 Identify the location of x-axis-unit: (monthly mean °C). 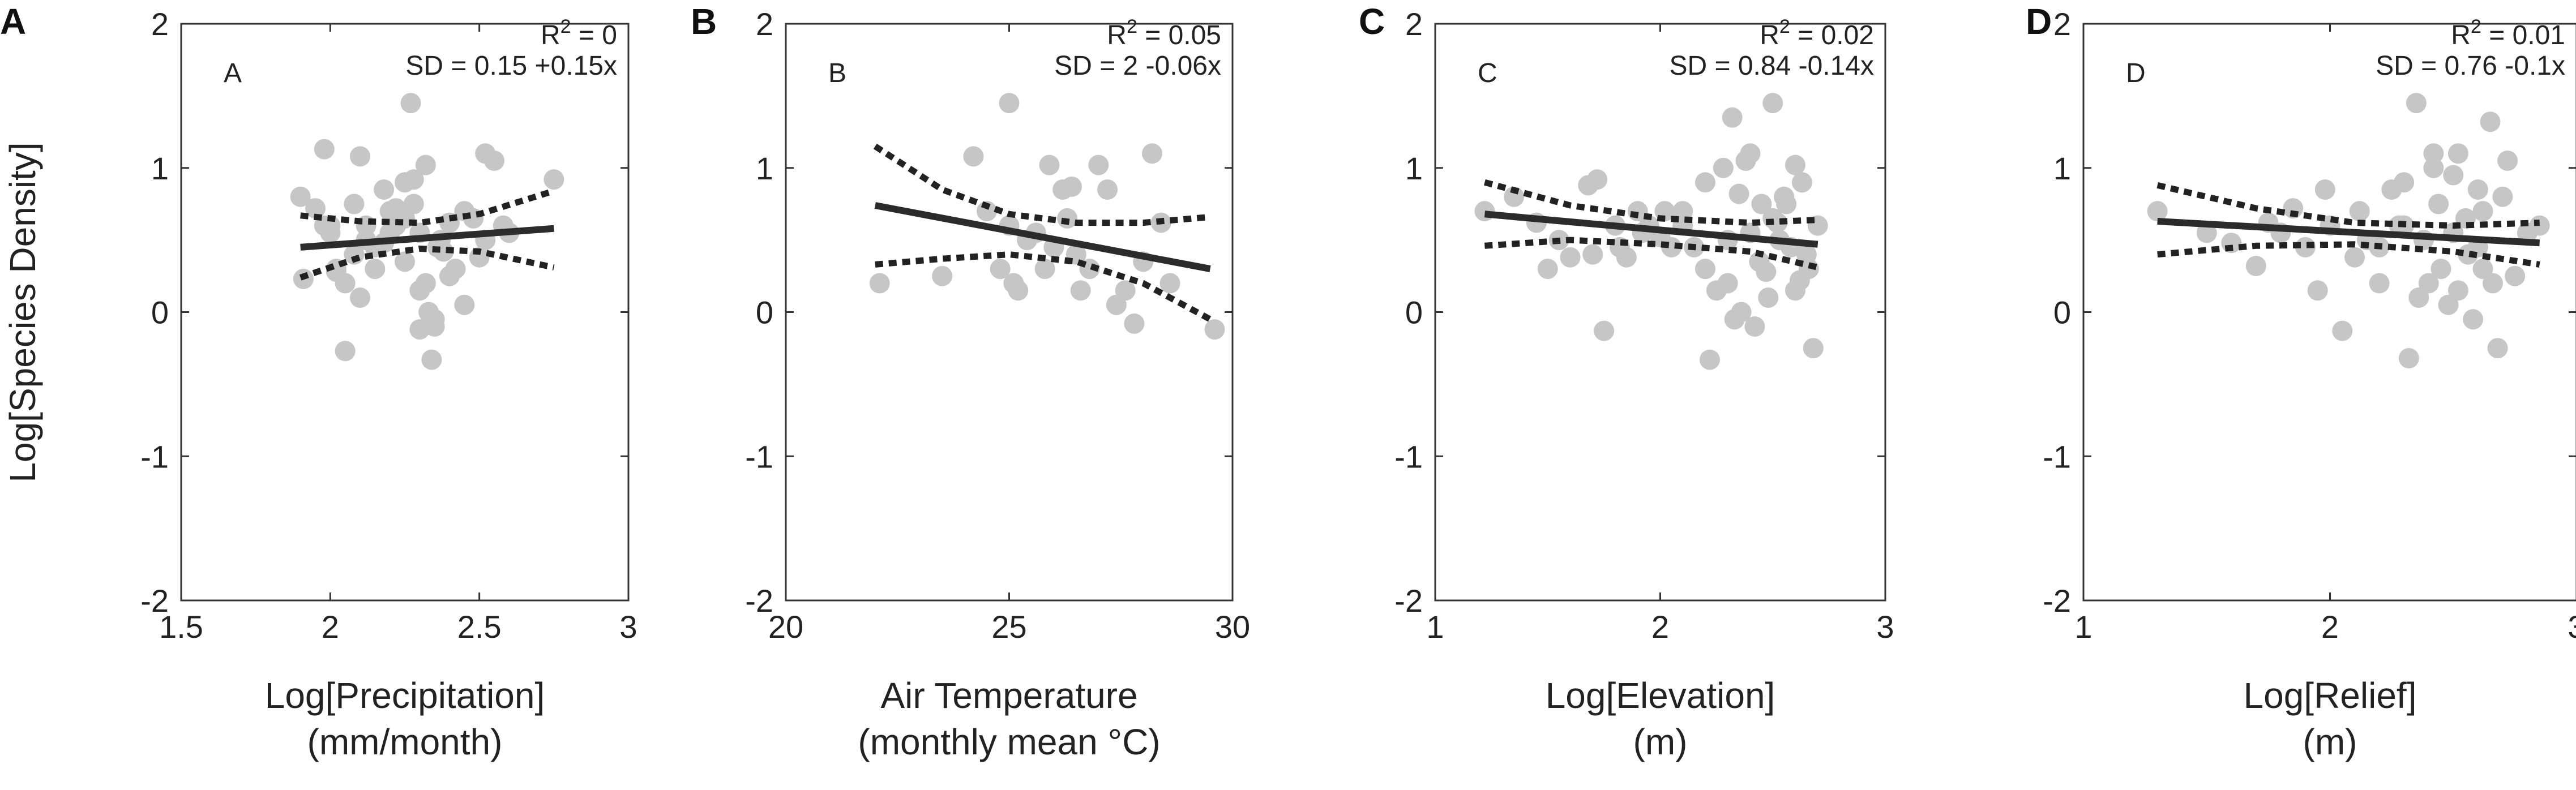
(1009, 742).